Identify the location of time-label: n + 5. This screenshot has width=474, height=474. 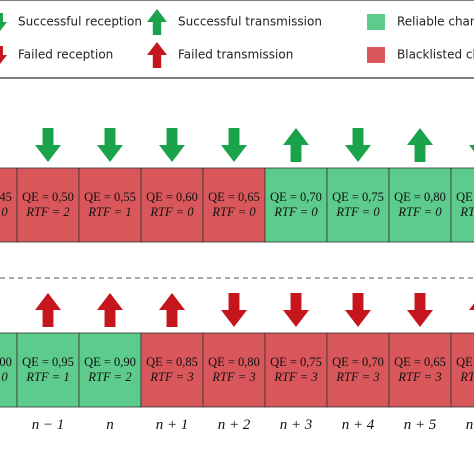
(420, 425).